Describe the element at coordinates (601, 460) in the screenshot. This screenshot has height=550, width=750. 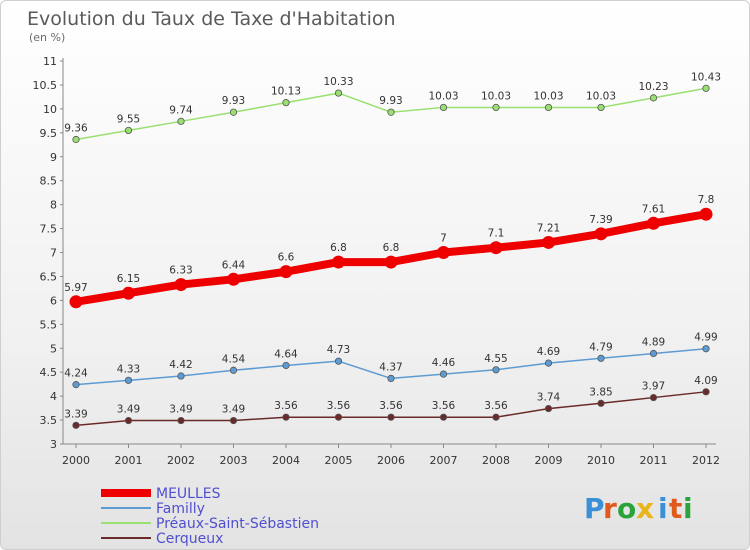
I see `x-tick-label: 2010` at that location.